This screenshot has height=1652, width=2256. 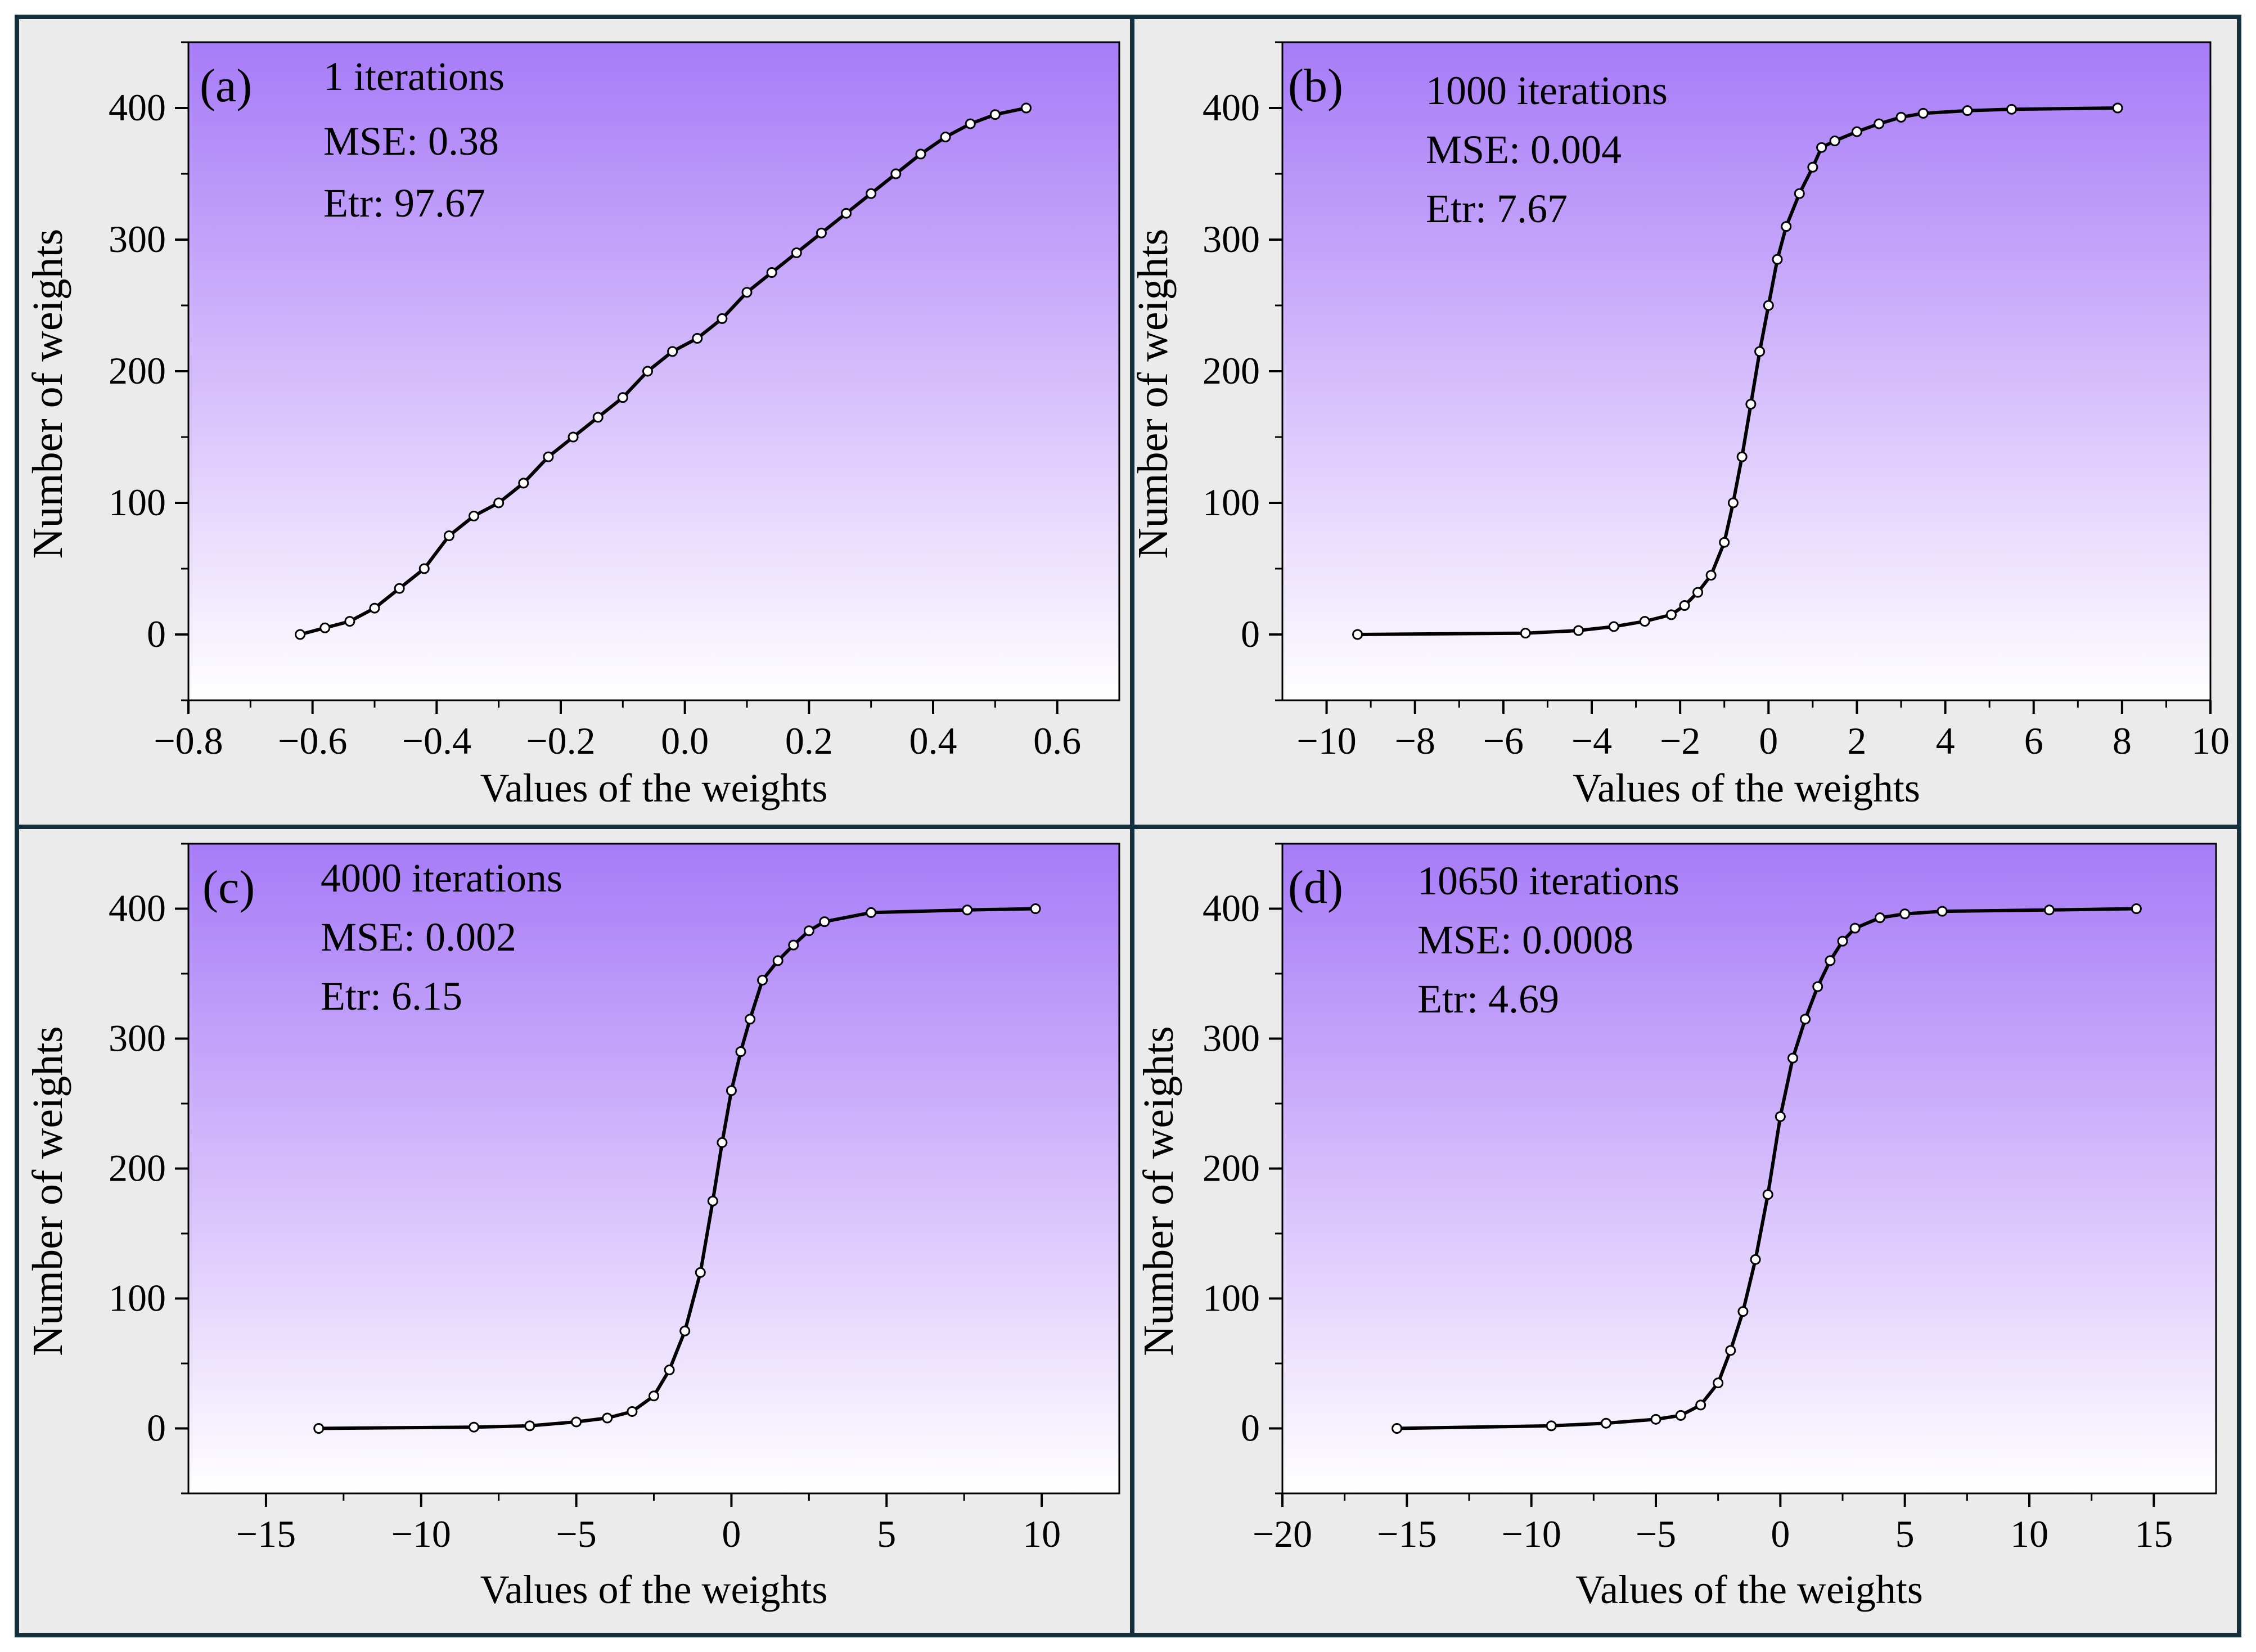 I want to click on x-tick-label: −0.8, so click(x=188, y=740).